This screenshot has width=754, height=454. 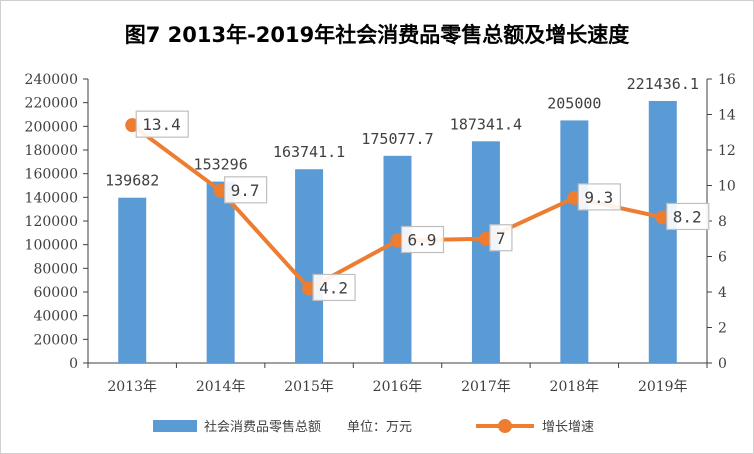 What do you see at coordinates (51, 175) in the screenshot?
I see `left-tick-label: 160000` at bounding box center [51, 175].